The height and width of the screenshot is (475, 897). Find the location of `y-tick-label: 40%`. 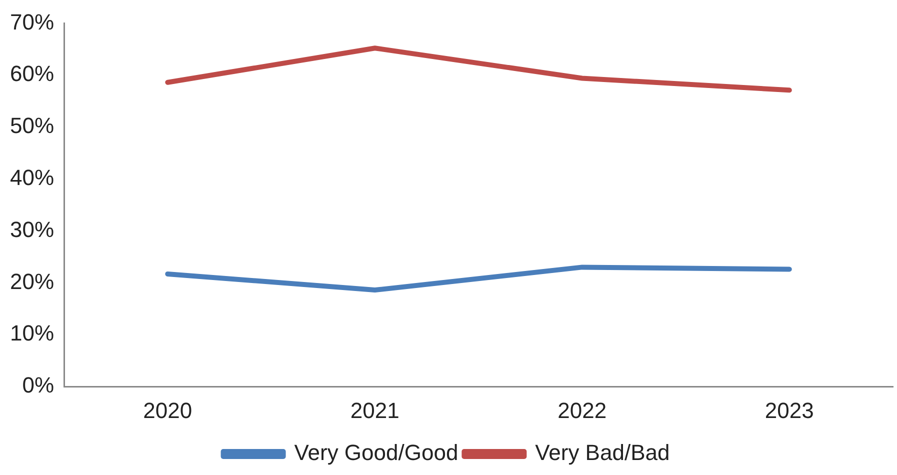

y-tick-label: 40% is located at coordinates (32, 177).